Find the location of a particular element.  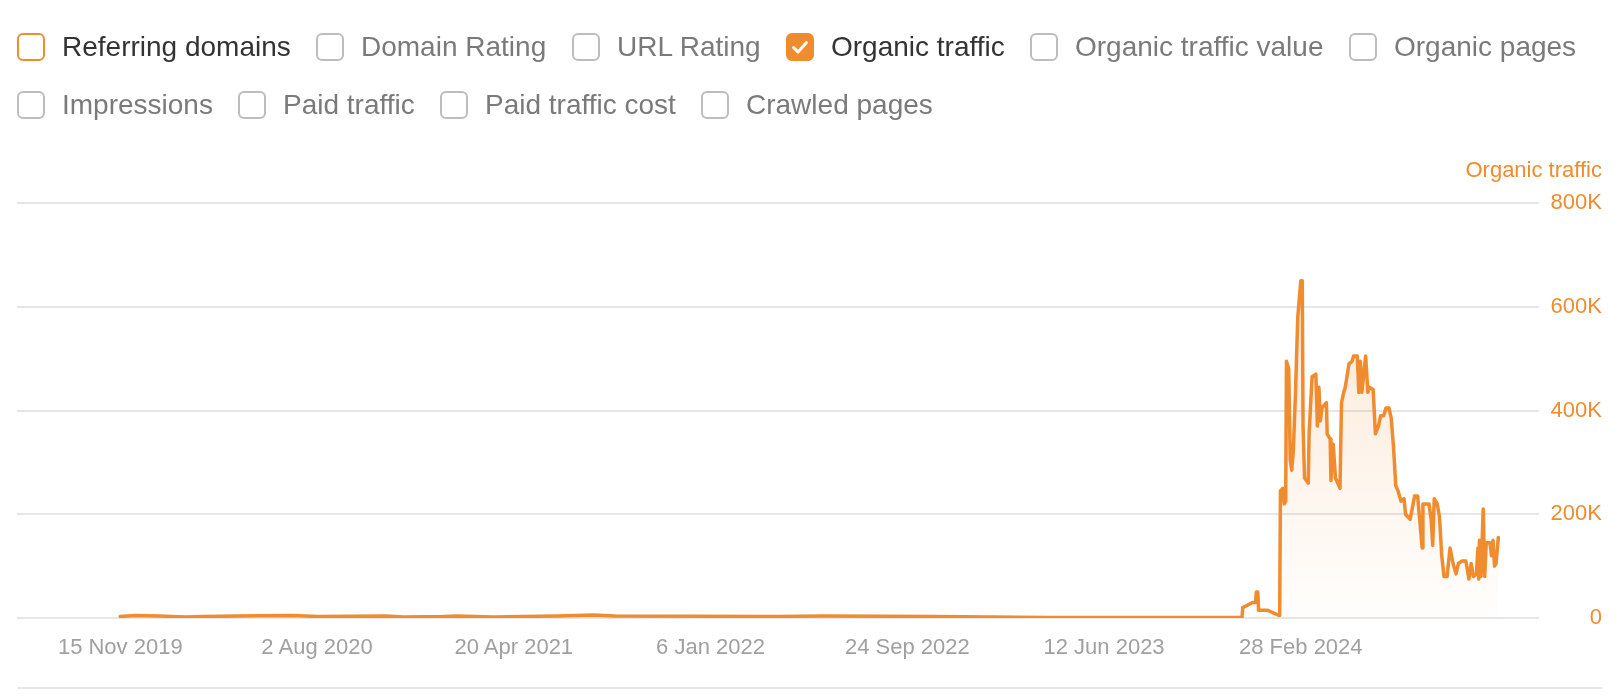

x-tick-label: 15 Nov 2019 is located at coordinates (120, 647).